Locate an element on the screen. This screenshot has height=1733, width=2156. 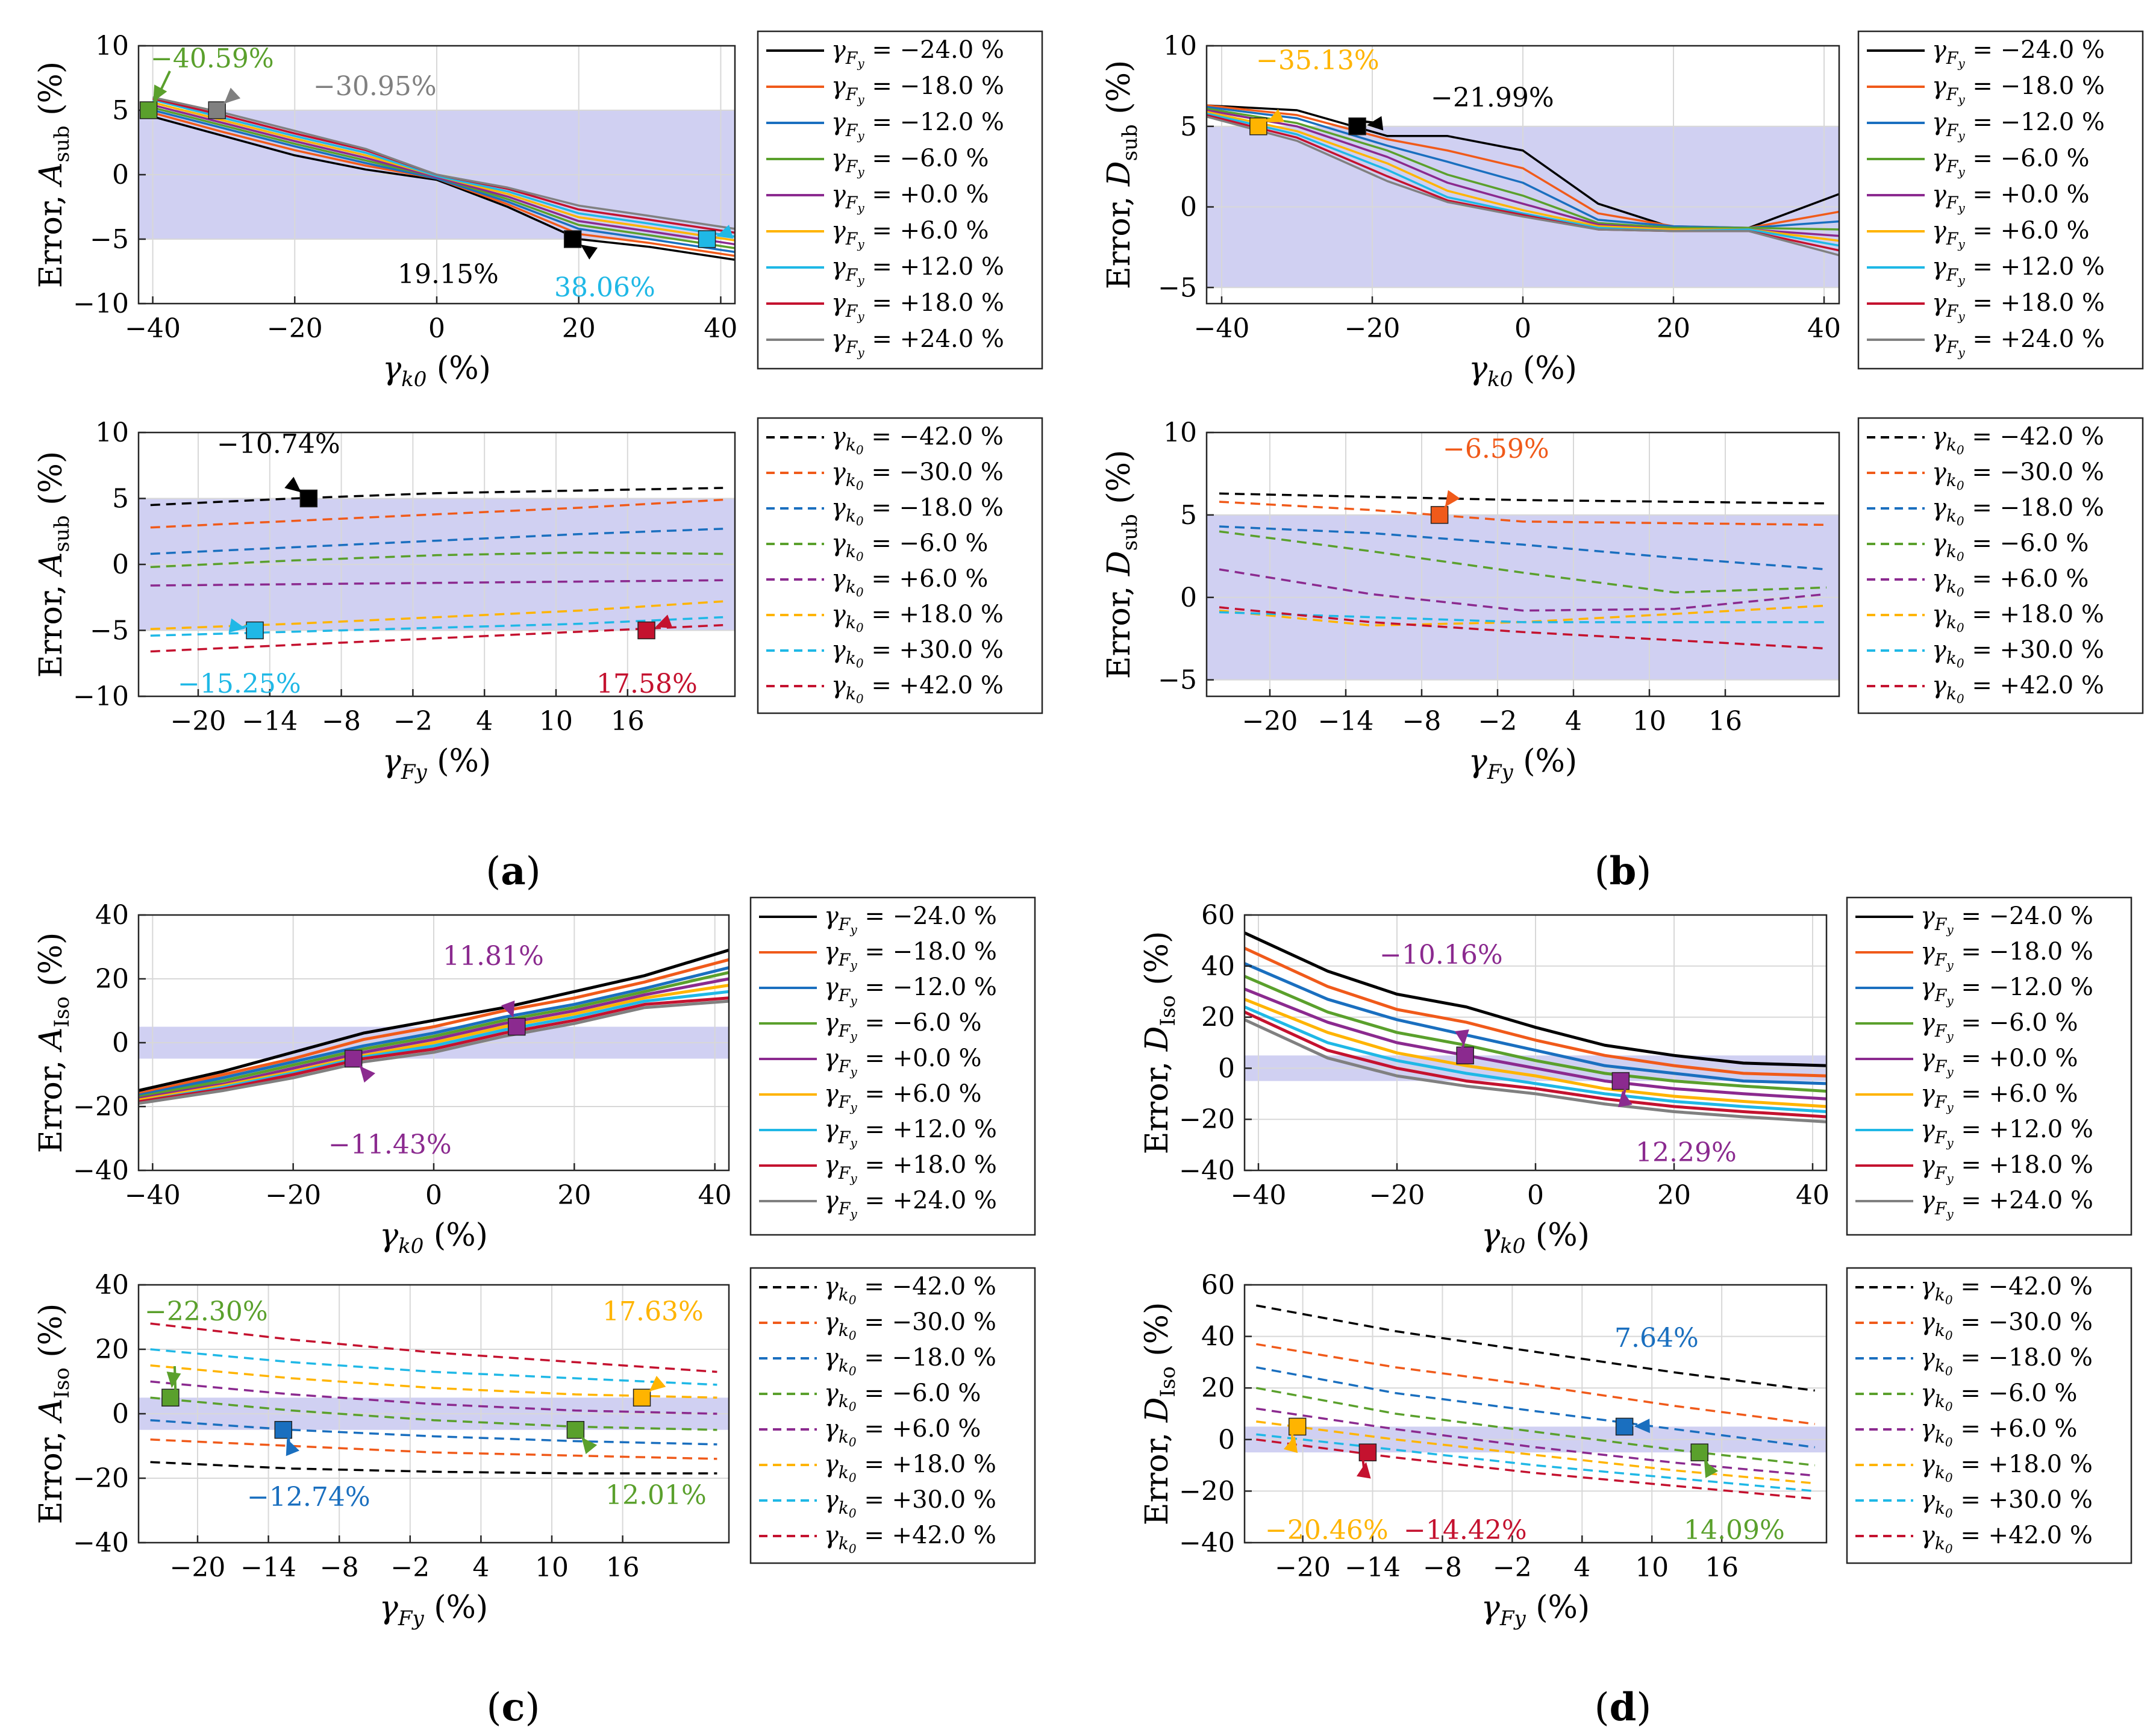
legend-label: γk0 = +18.0 % is located at coordinates (2018, 618).